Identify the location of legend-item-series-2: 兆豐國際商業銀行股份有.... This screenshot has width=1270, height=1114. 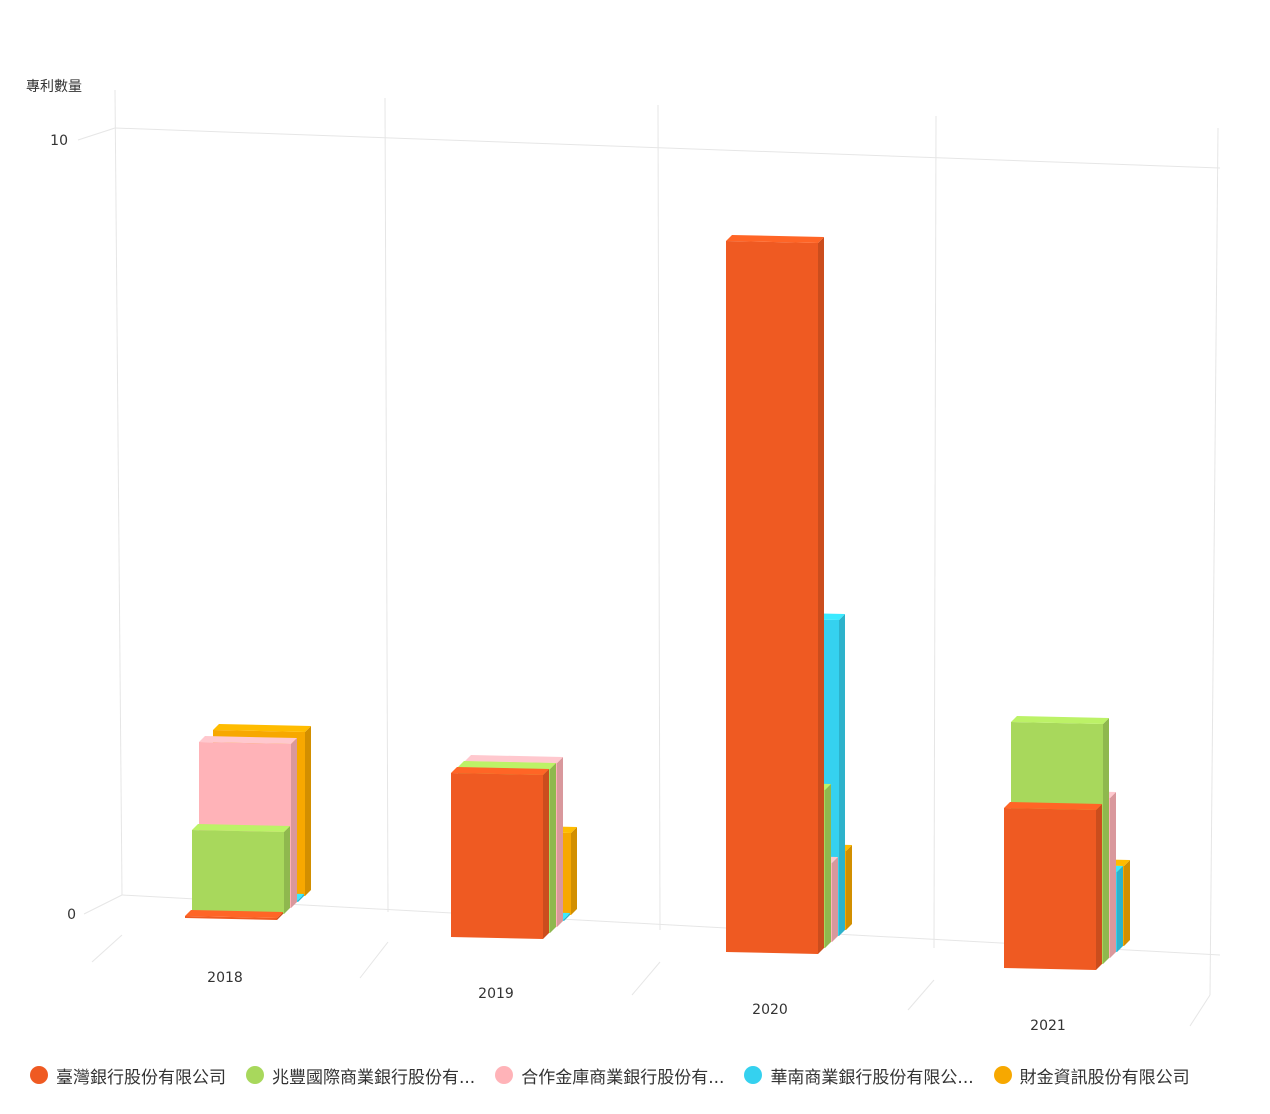
(360, 1075).